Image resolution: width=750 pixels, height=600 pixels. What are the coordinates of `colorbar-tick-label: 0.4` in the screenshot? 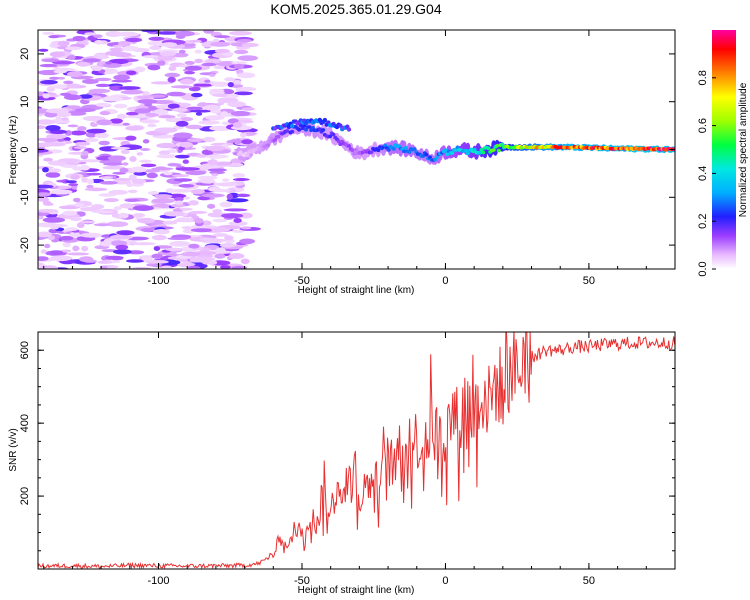 It's located at (703, 173).